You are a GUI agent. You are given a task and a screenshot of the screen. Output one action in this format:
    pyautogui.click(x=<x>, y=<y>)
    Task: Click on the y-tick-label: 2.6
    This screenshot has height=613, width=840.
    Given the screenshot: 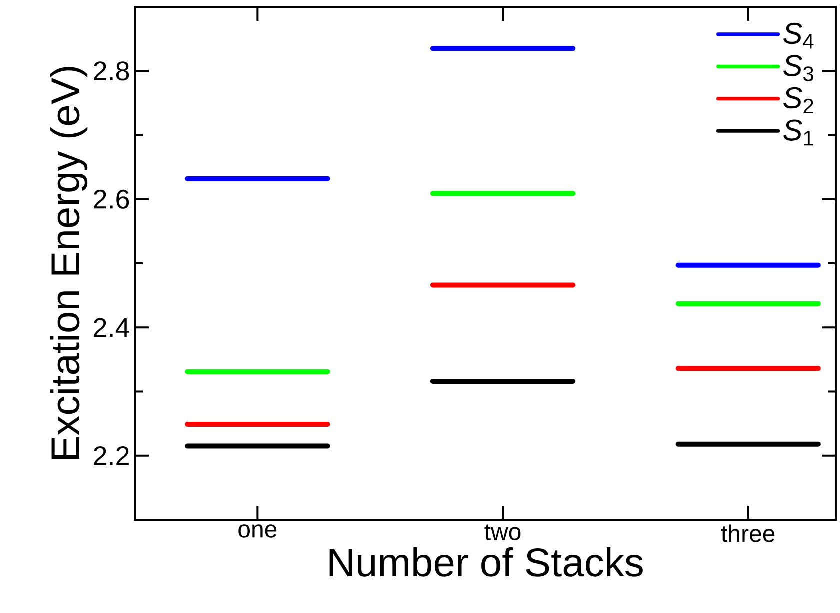 What is the action you would take?
    pyautogui.click(x=112, y=199)
    